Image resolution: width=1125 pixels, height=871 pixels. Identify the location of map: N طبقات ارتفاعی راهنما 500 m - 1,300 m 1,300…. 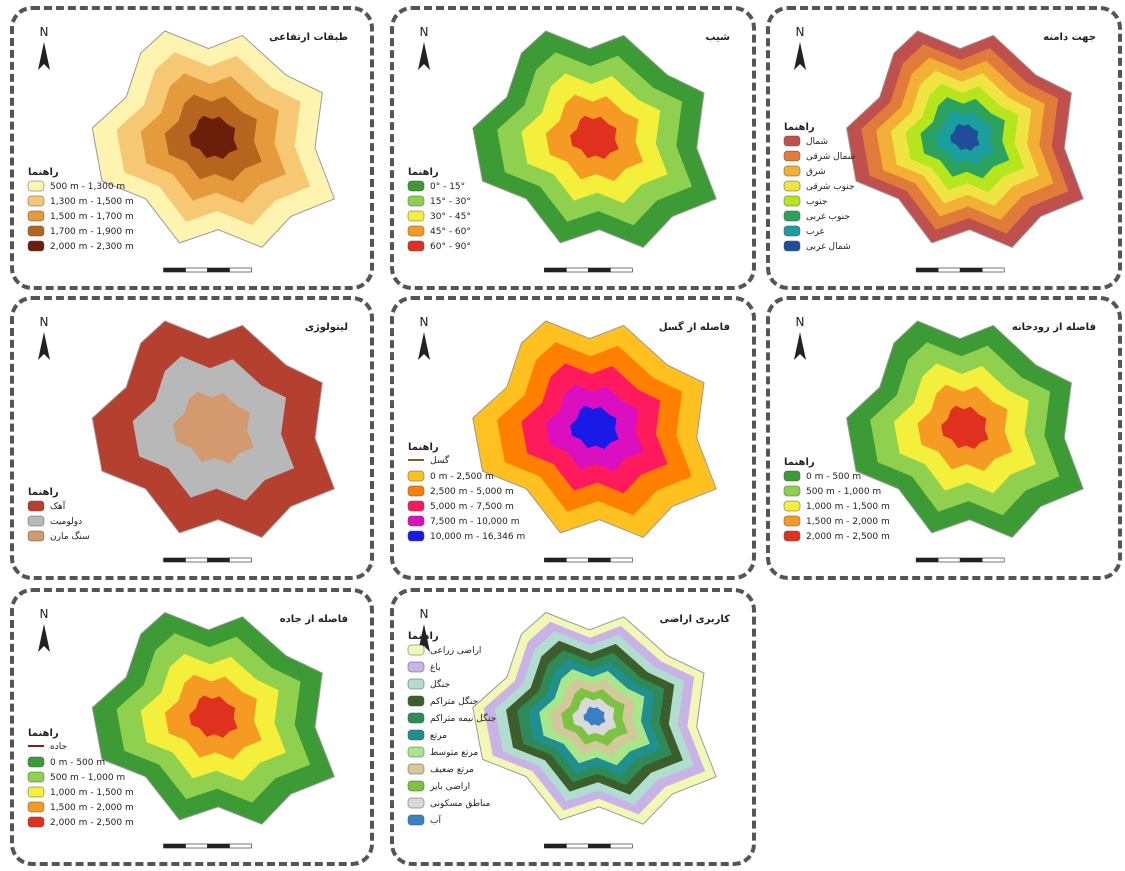
(187, 149).